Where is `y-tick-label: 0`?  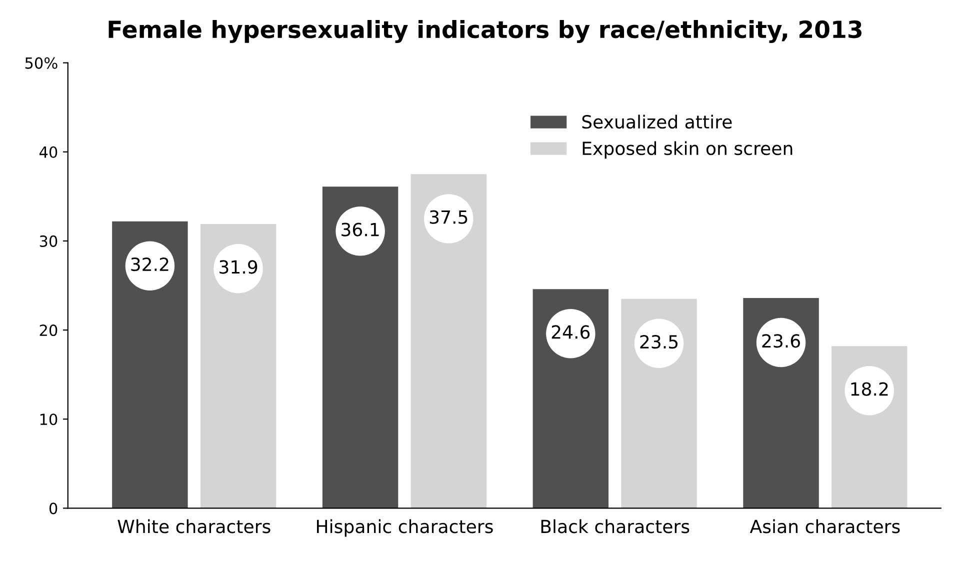 y-tick-label: 0 is located at coordinates (53, 508).